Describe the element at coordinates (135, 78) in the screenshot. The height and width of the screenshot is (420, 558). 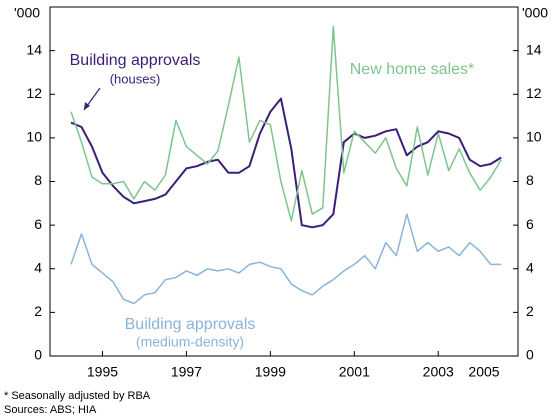
I see `annotation: (houses)` at that location.